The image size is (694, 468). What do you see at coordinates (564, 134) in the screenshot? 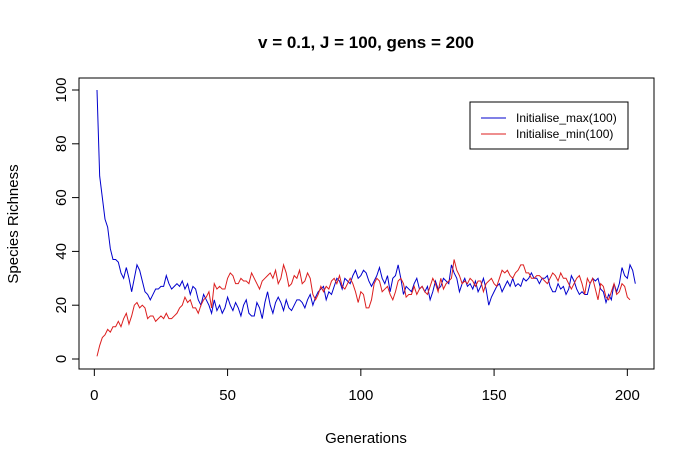
I see `legend-label: Initialise_min(100)` at bounding box center [564, 134].